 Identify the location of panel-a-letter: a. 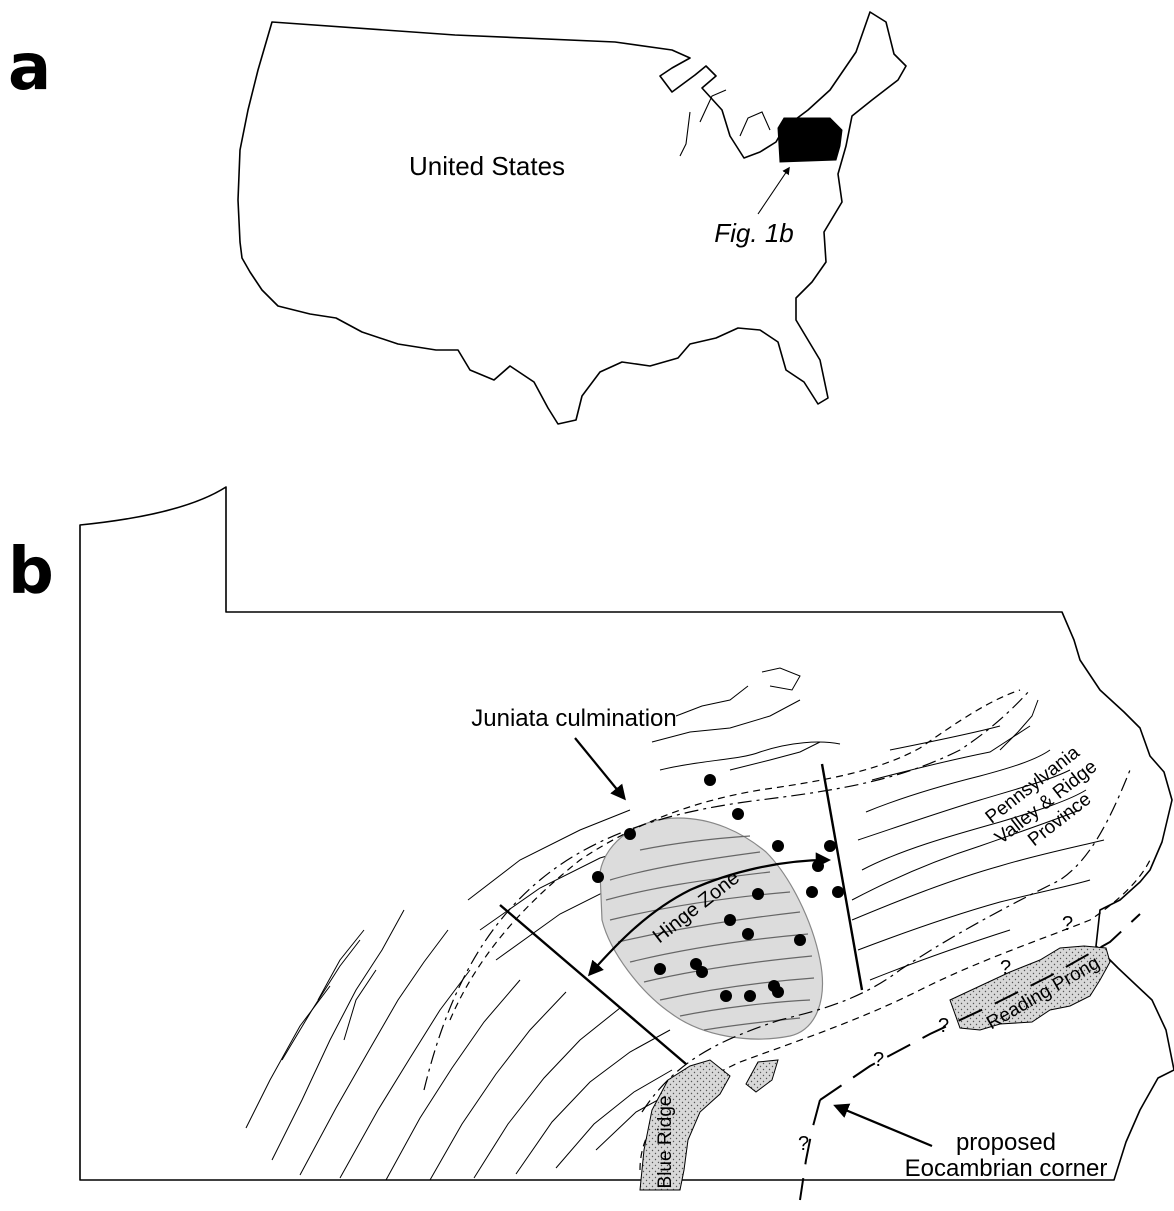
(30, 68).